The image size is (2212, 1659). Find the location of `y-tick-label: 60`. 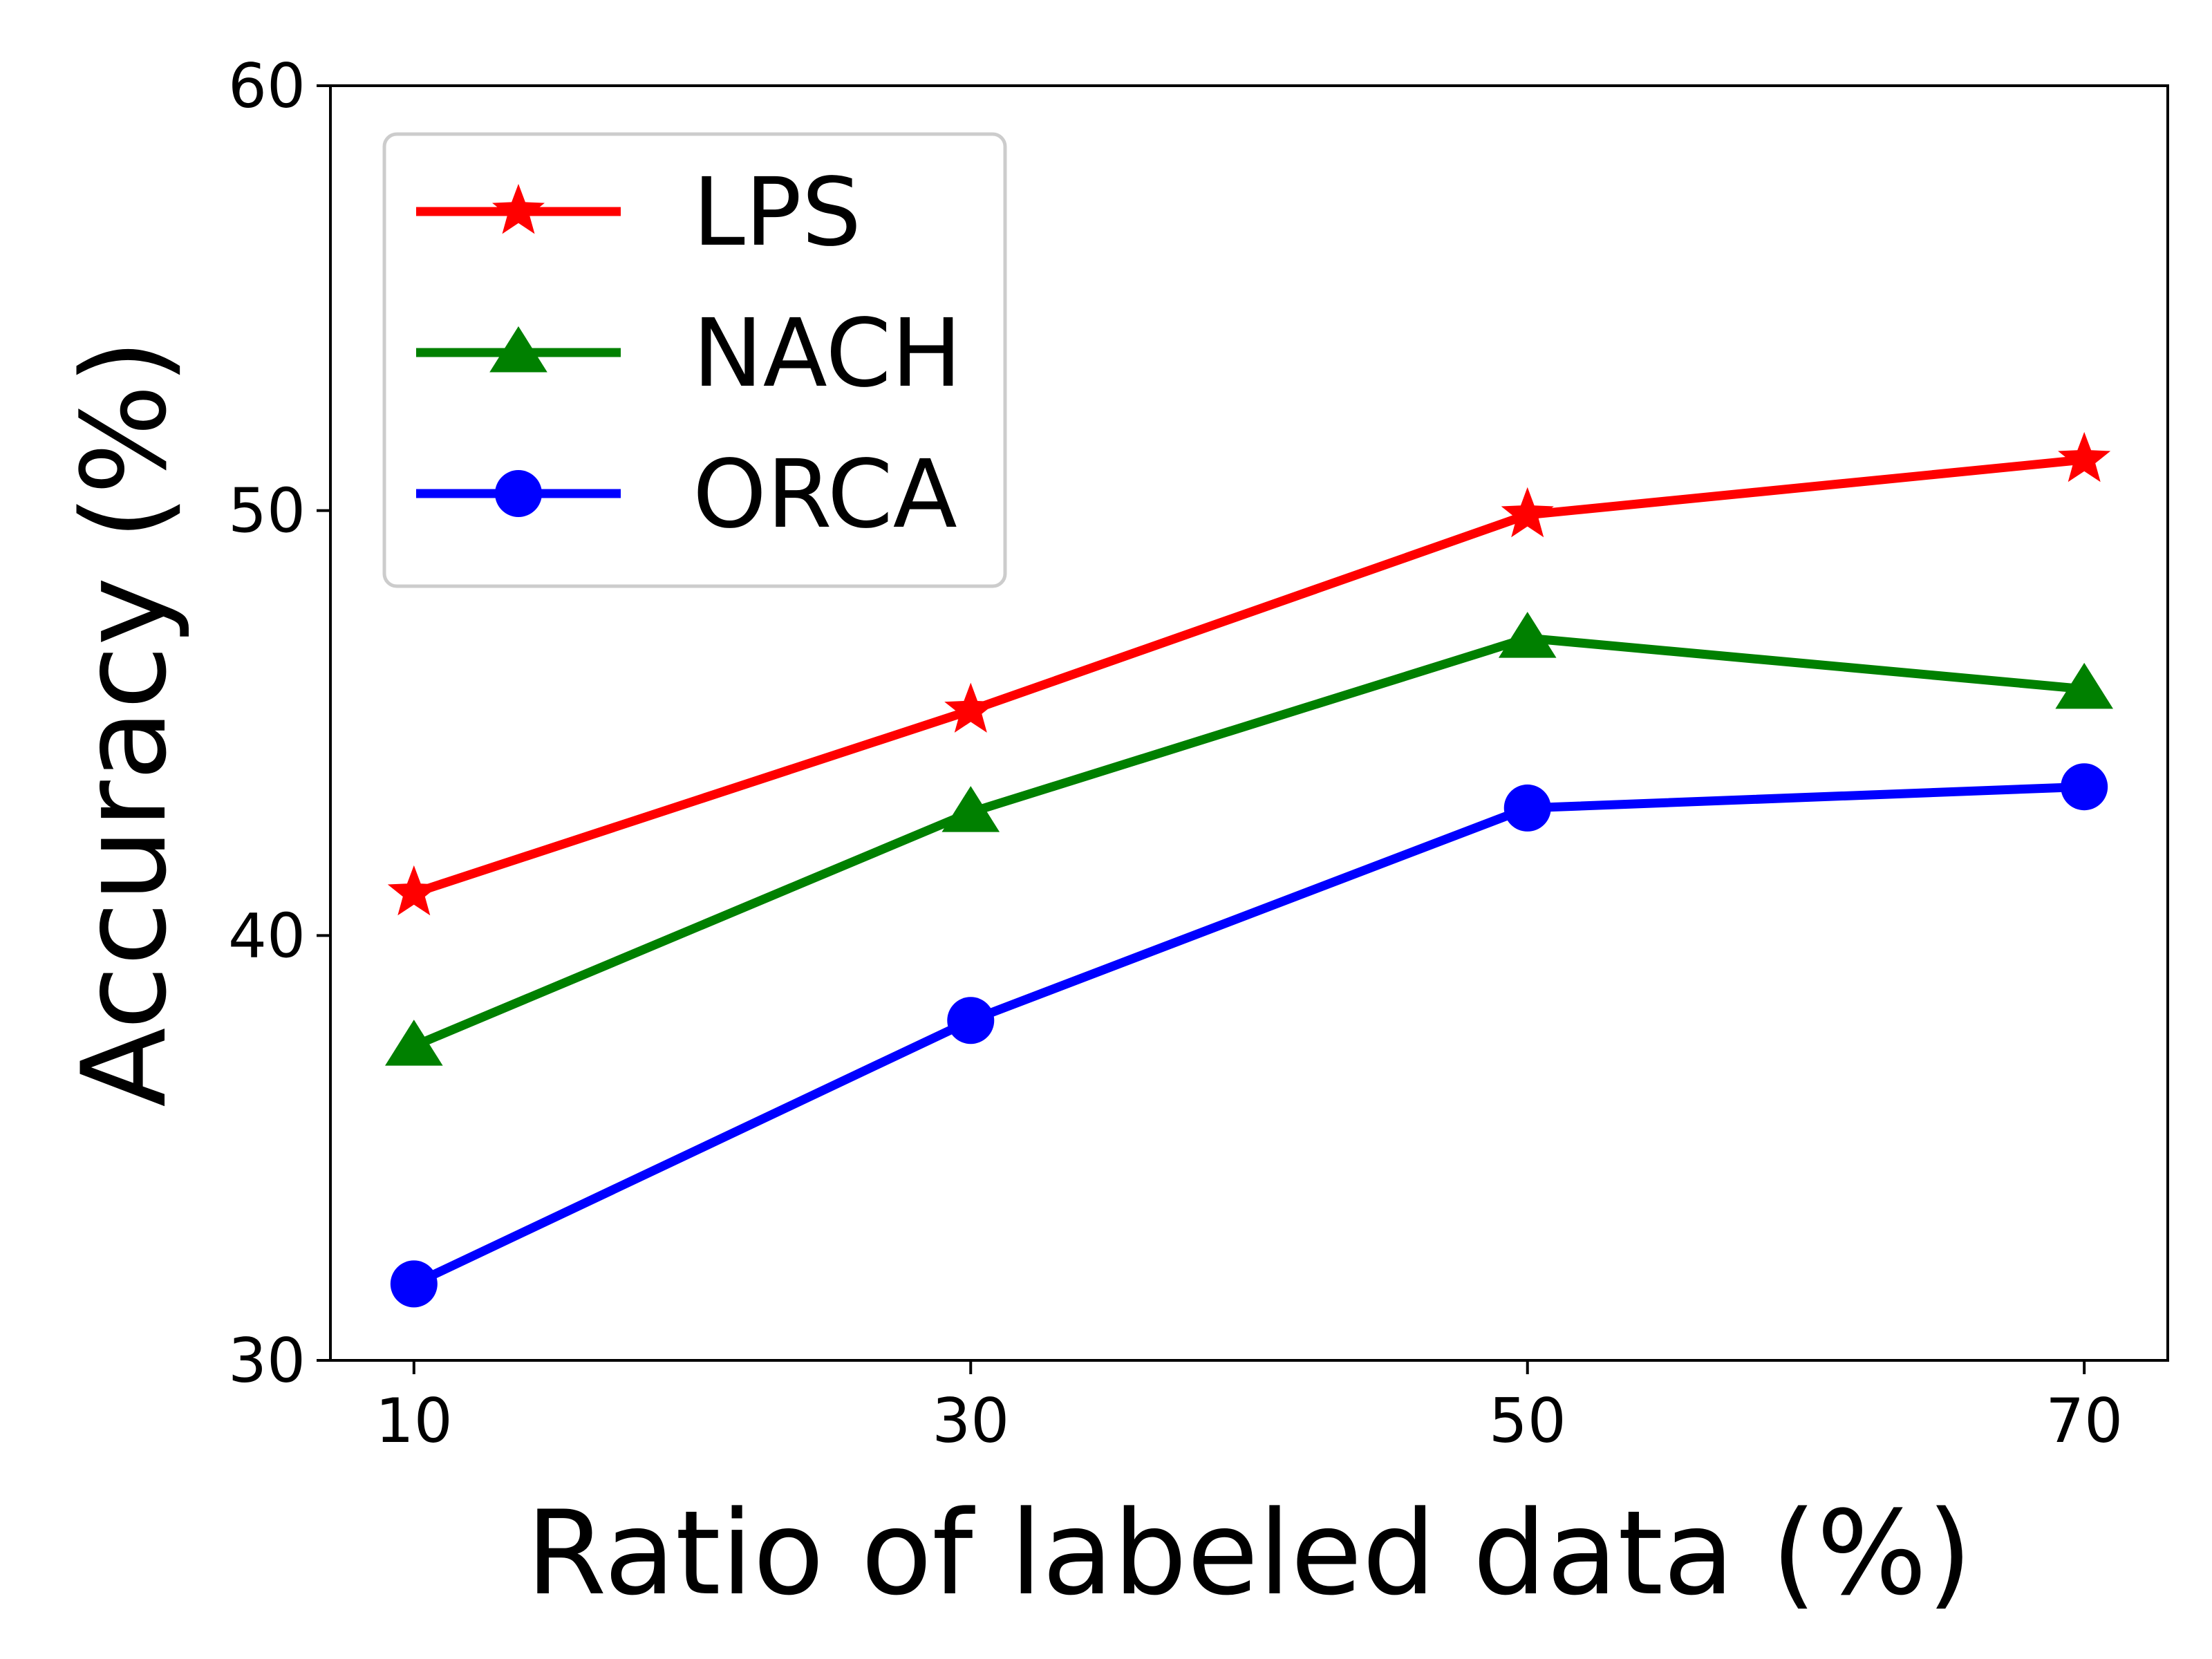

y-tick-label: 60 is located at coordinates (267, 86).